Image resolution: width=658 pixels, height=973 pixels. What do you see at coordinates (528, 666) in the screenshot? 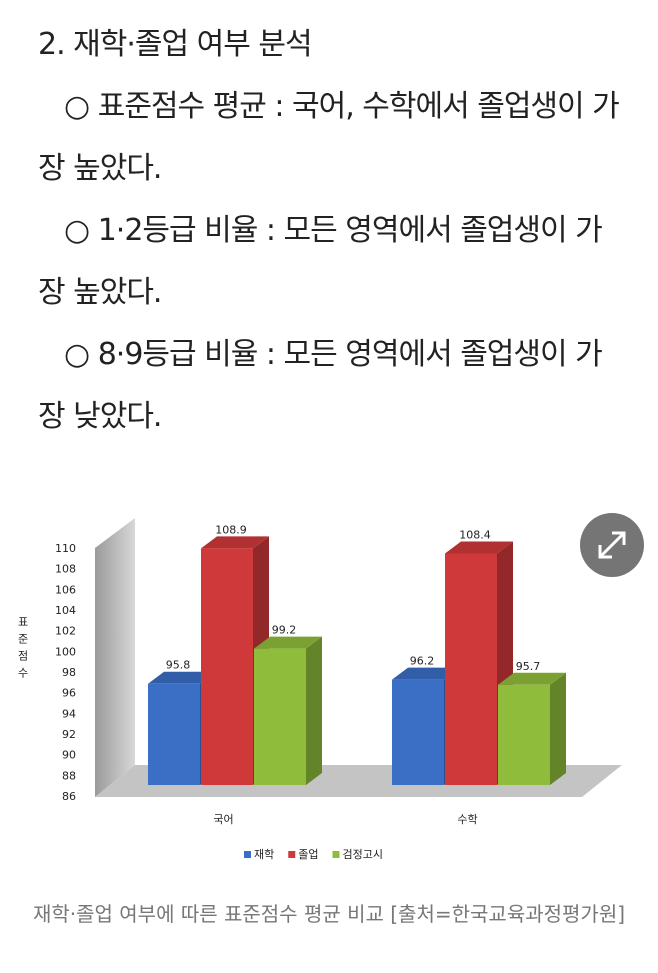
I see `data-label: 95.7` at bounding box center [528, 666].